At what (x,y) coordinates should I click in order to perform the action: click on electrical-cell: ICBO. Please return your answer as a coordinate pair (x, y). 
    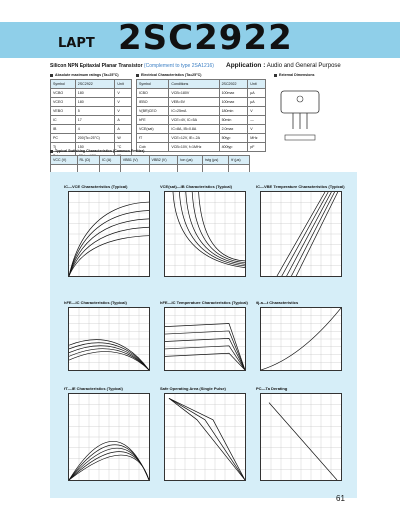
    Looking at the image, I should click on (152, 93).